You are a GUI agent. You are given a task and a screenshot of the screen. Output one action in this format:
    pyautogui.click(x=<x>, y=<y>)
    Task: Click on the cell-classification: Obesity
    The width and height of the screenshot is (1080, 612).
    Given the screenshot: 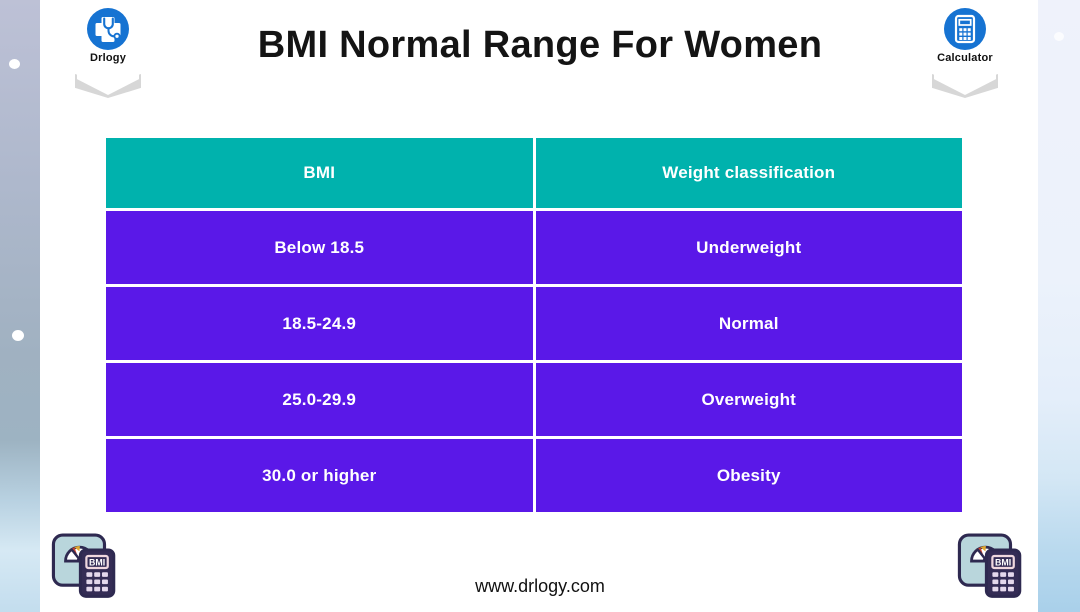 What is the action you would take?
    pyautogui.click(x=748, y=475)
    